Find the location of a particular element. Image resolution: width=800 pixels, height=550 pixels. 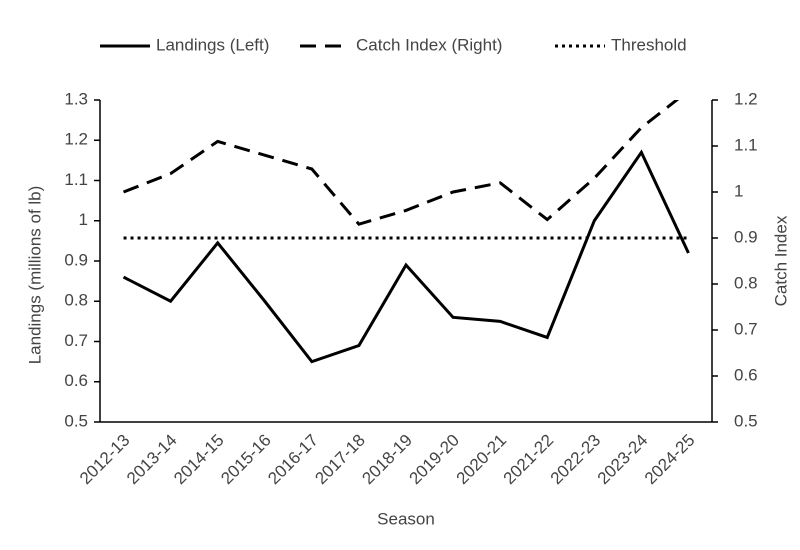

y2-tick-label: 0.6 is located at coordinates (746, 374).